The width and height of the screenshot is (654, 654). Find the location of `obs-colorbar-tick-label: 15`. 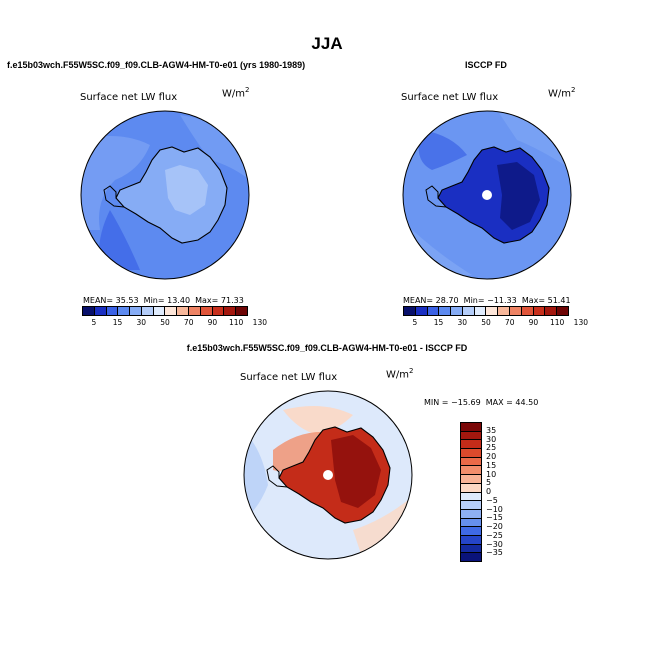

obs-colorbar-tick-label: 15 is located at coordinates (438, 322).